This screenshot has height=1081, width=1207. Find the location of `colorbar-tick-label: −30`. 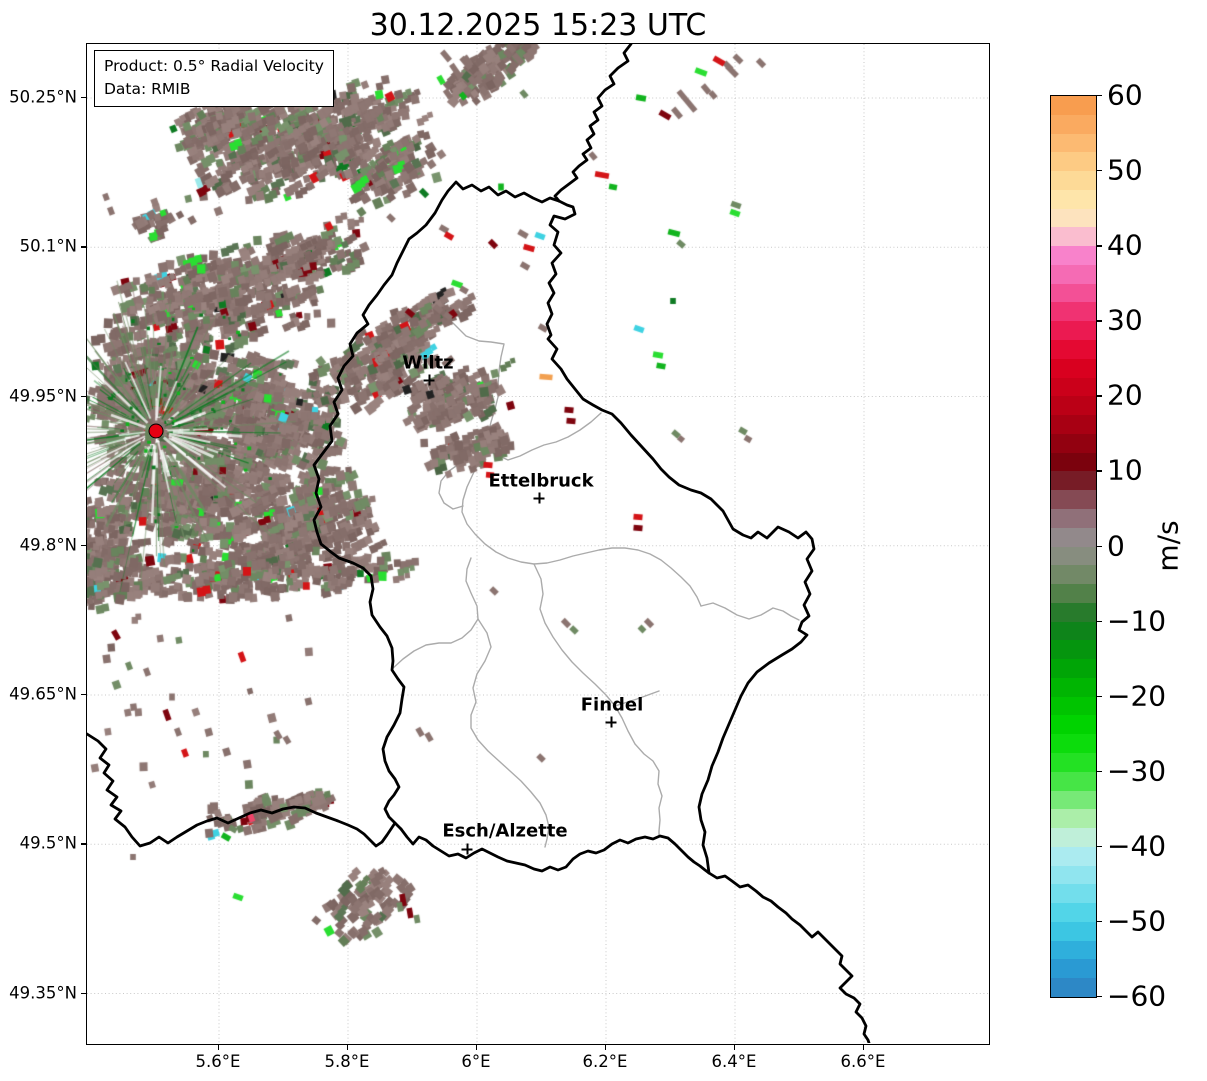

colorbar-tick-label: −30 is located at coordinates (1137, 771).